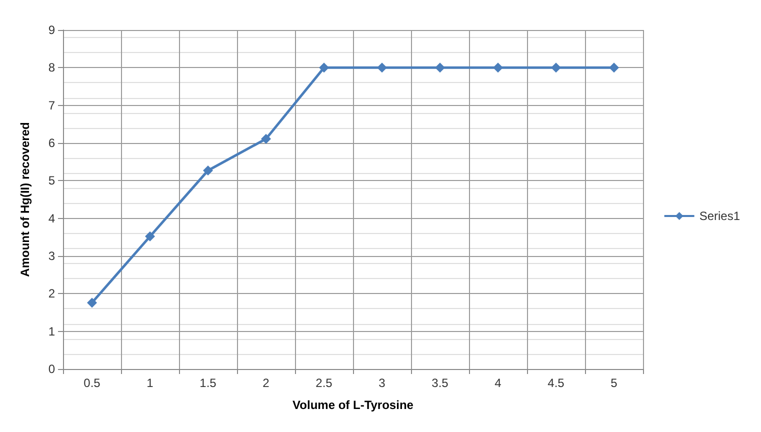 The width and height of the screenshot is (761, 432). I want to click on x-tick-label: 1, so click(150, 383).